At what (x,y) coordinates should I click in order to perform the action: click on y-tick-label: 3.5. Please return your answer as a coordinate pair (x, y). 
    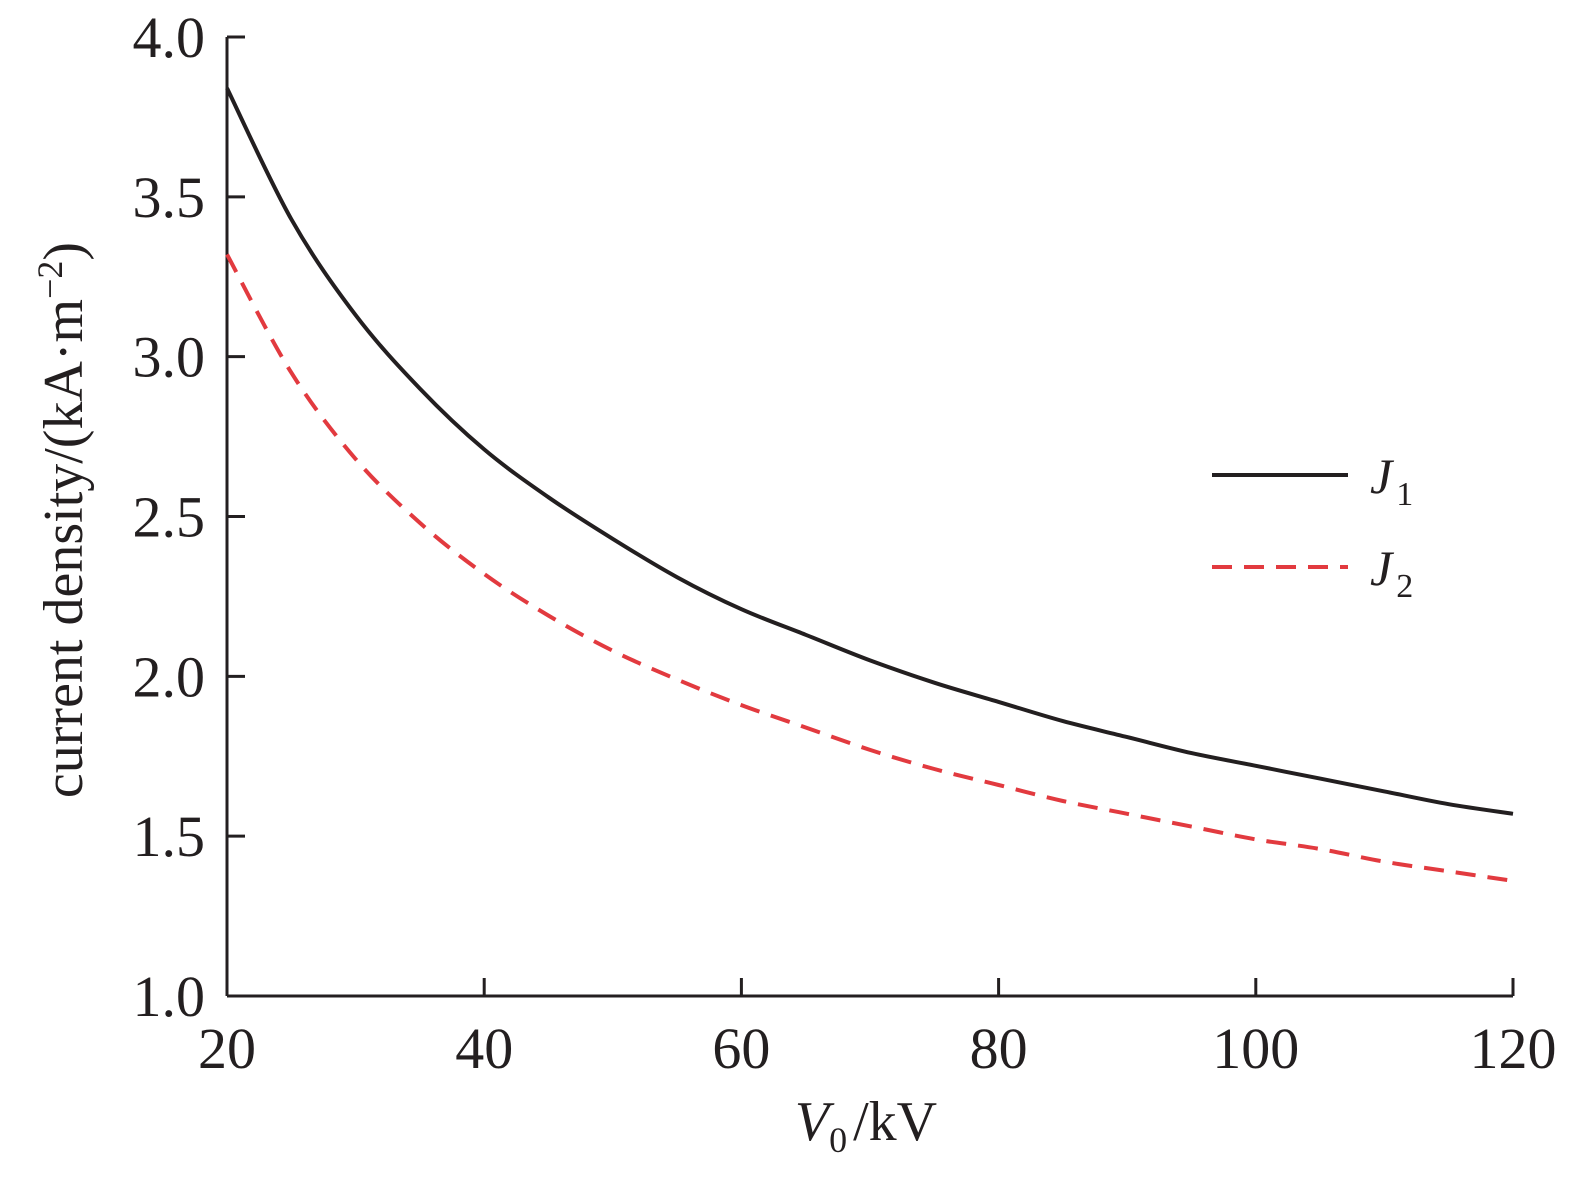
    Looking at the image, I should click on (169, 197).